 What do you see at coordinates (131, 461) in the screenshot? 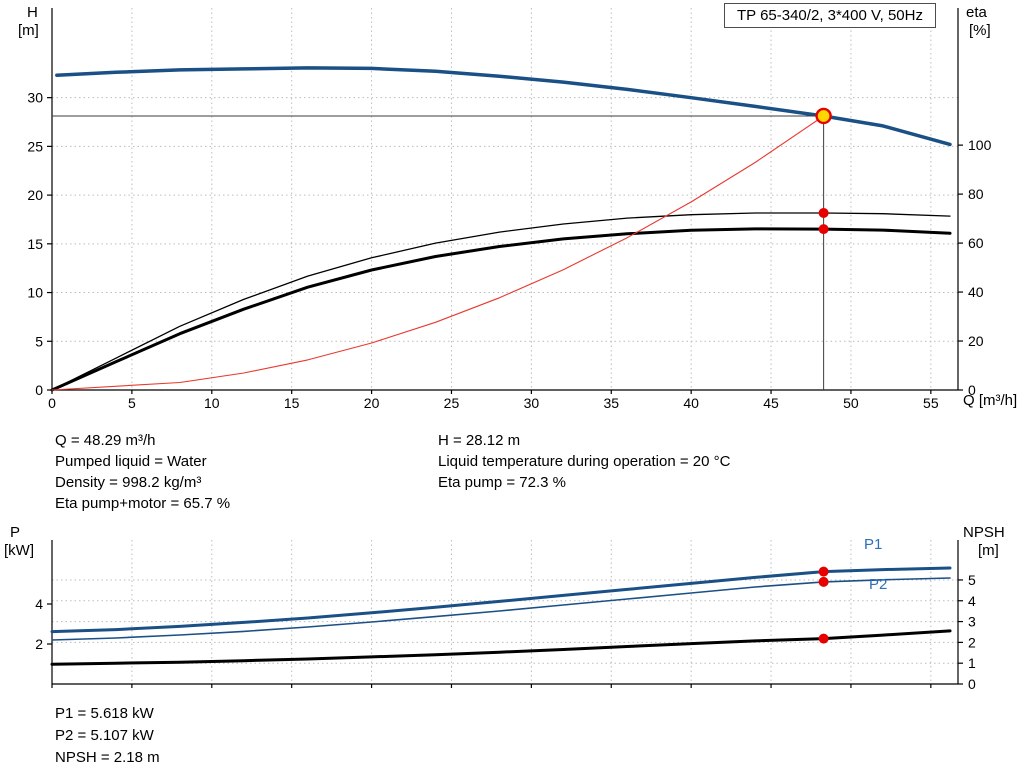
I see `info-line-liquid: Pumped liquid = Water` at bounding box center [131, 461].